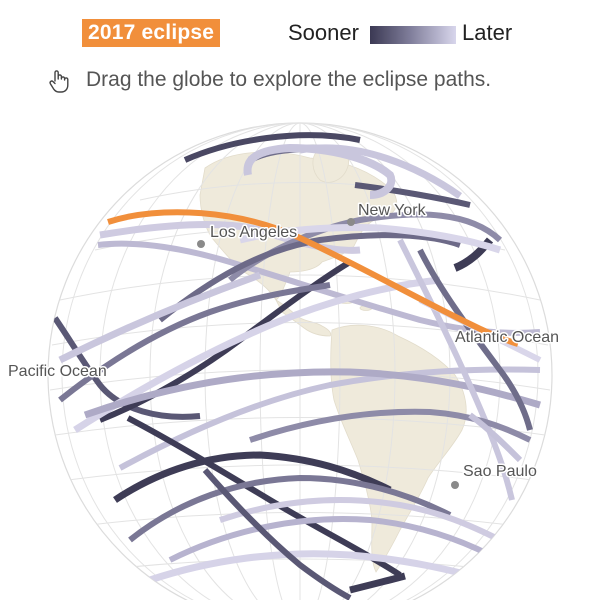  I want to click on drag-hand-icon, so click(59, 81).